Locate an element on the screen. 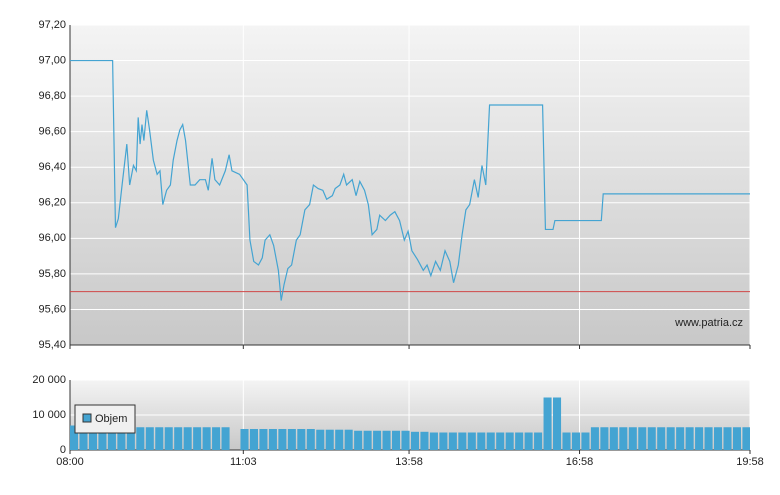  y-tick-label: 95,40 is located at coordinates (52, 345).